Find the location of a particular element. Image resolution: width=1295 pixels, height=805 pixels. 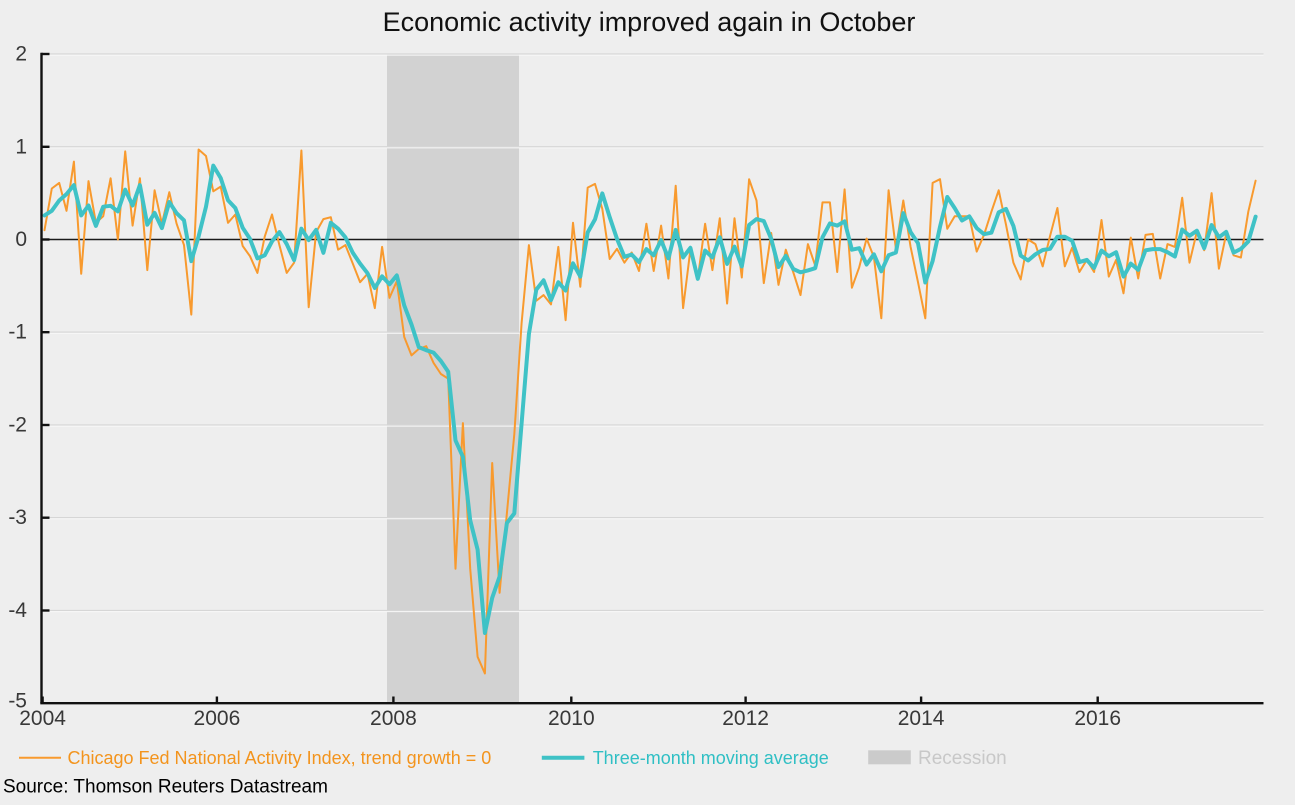

svg-text: 2014 is located at coordinates (921, 718).